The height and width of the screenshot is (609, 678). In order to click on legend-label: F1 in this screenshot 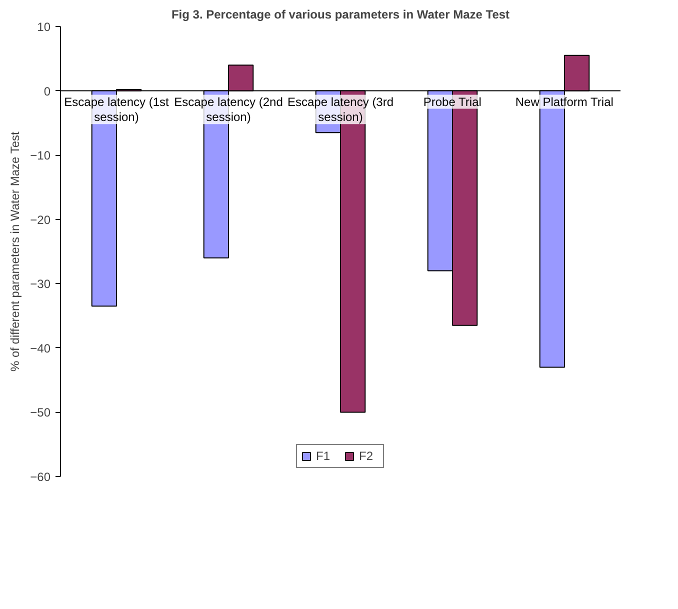, I will do `click(324, 456)`.